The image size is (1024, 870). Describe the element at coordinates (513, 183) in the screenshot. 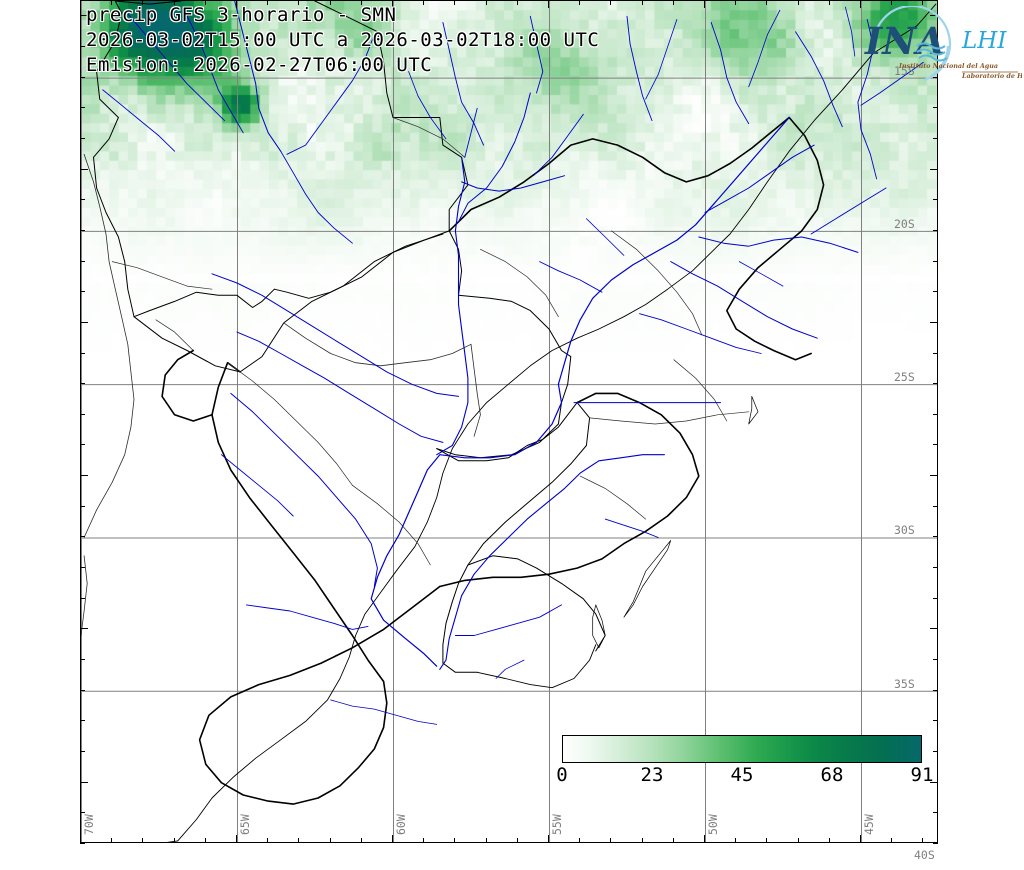

I see `river-taquari` at that location.